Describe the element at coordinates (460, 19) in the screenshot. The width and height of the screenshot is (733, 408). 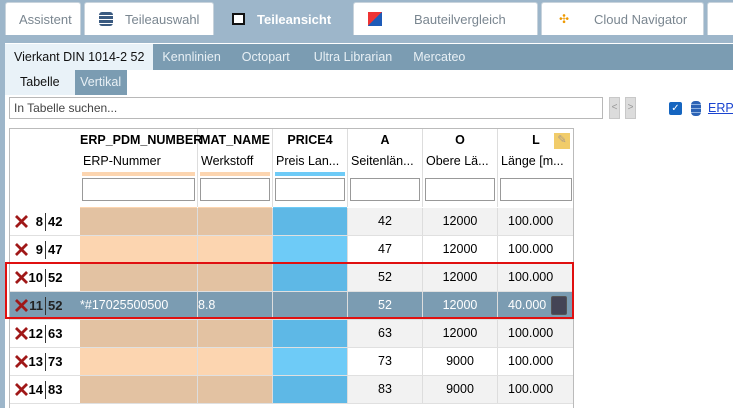
I see `tab-label: Bauteilvergleich` at that location.